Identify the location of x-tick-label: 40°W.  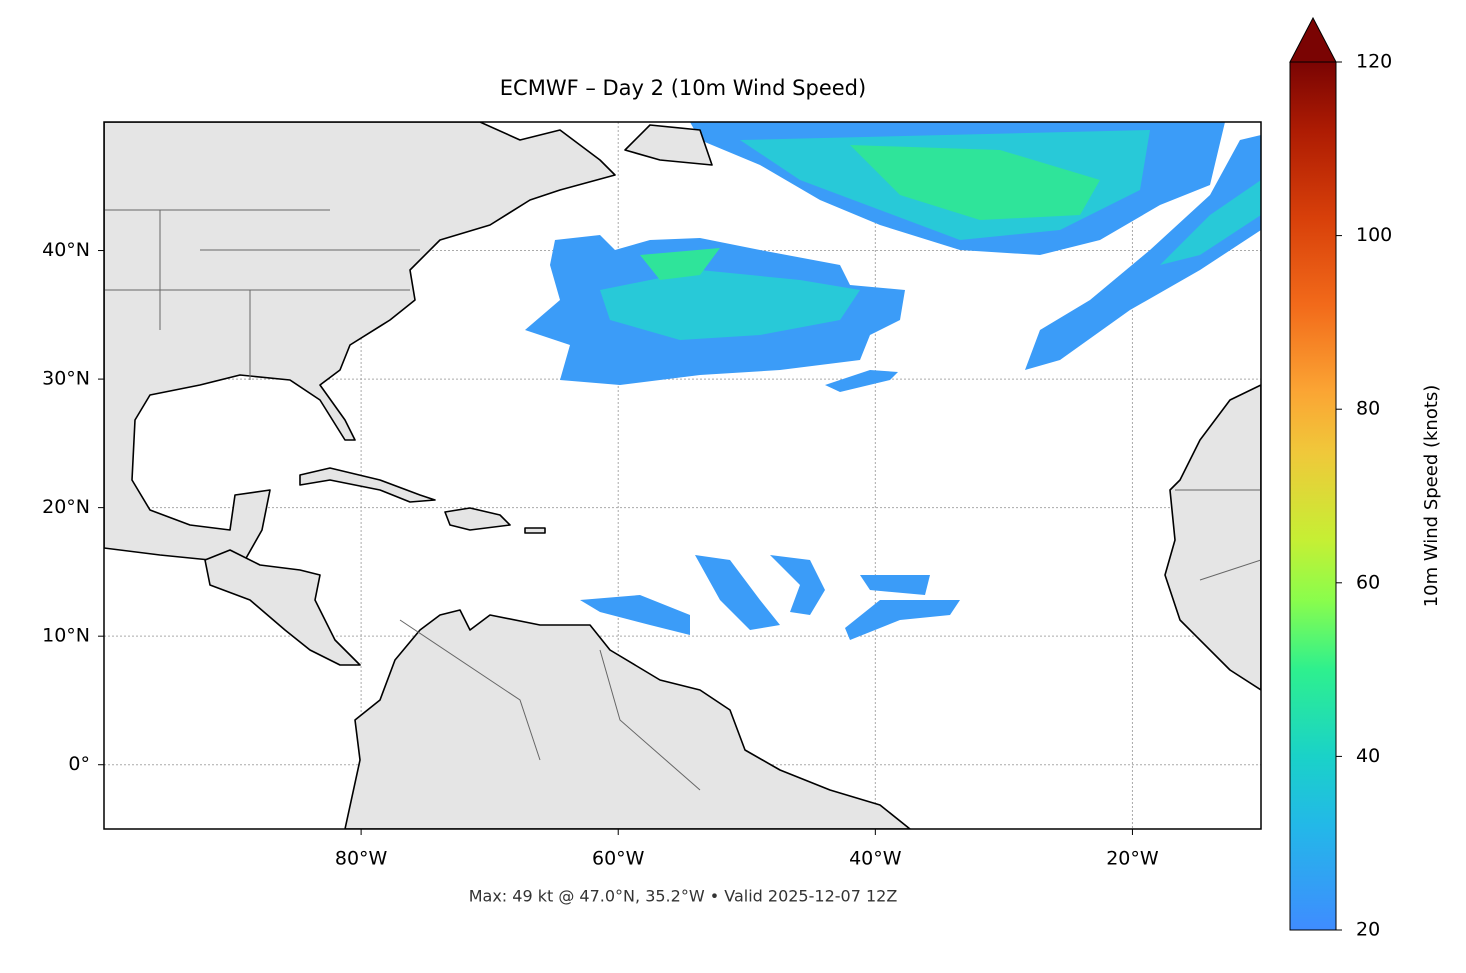
(875, 859).